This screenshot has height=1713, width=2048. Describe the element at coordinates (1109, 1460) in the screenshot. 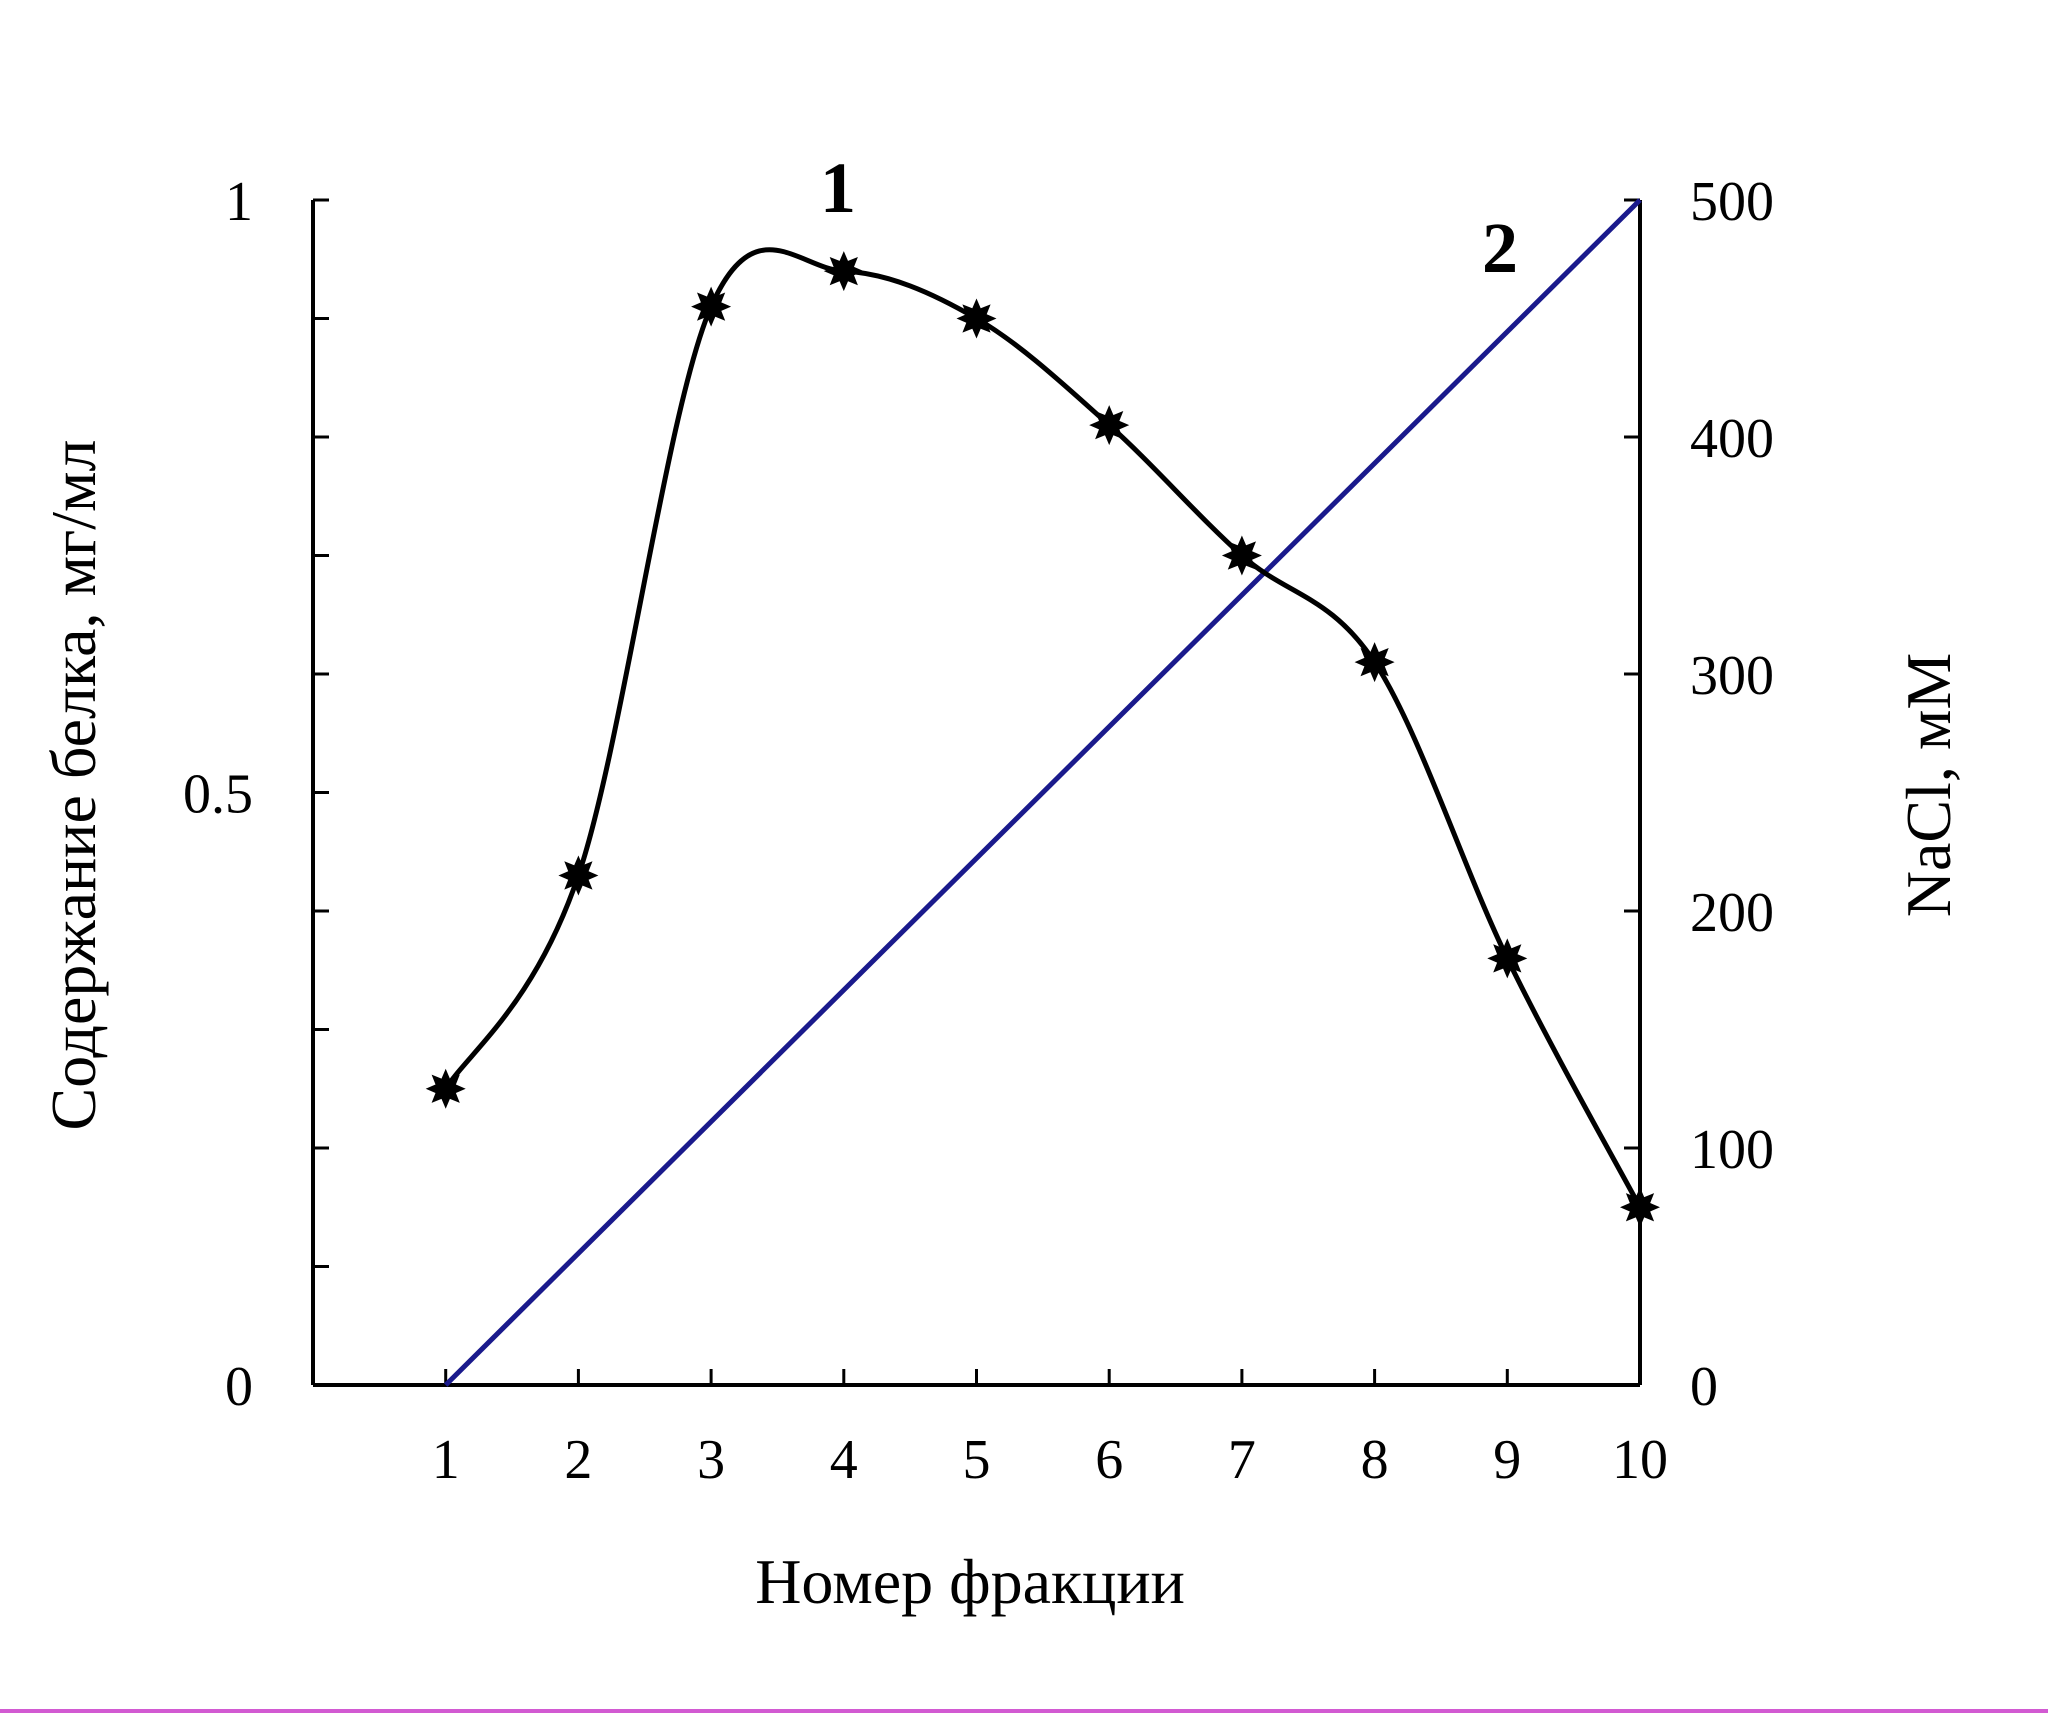

I see `x-tick-label: 6` at that location.